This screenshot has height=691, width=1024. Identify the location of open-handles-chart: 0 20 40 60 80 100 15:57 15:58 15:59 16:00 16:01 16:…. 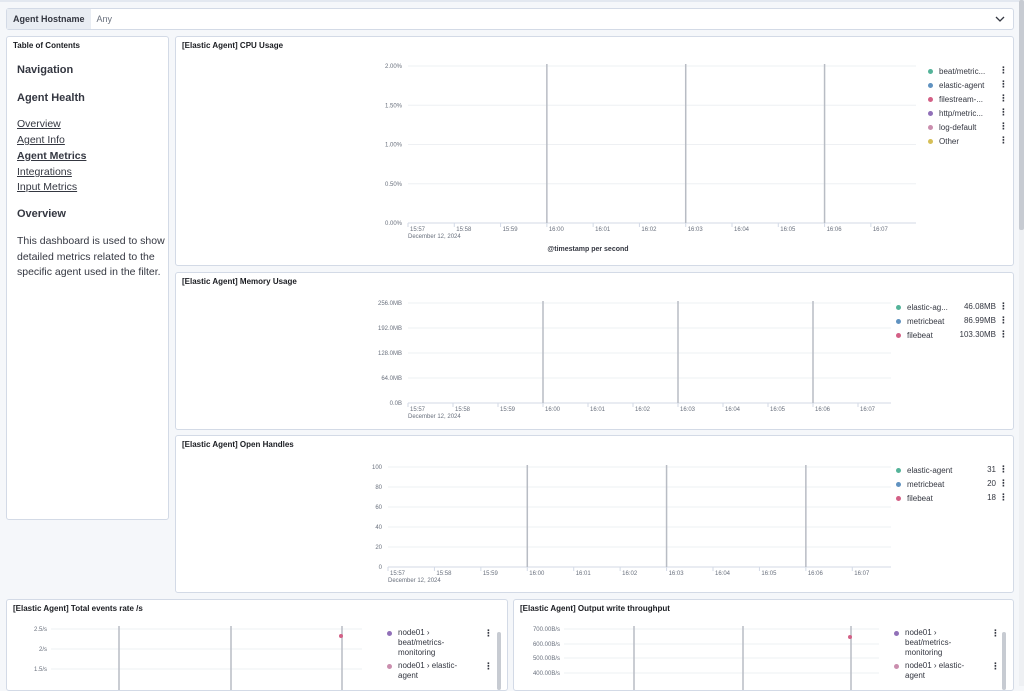
(631, 524).